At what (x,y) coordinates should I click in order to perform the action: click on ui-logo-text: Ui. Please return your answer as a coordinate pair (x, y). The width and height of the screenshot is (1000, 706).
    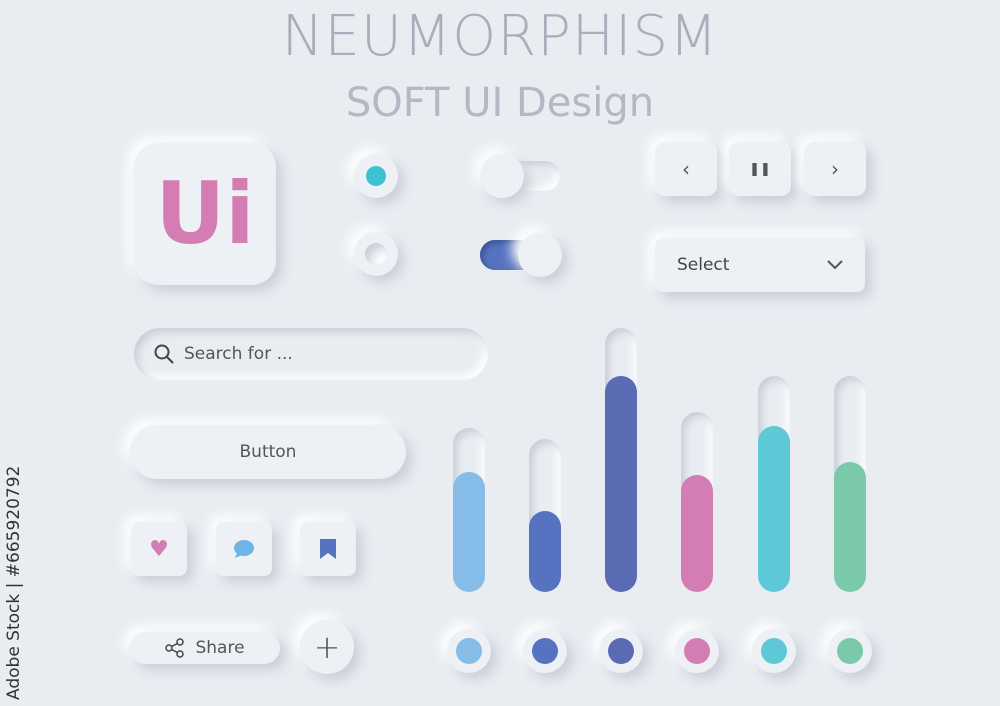
    Looking at the image, I should click on (205, 214).